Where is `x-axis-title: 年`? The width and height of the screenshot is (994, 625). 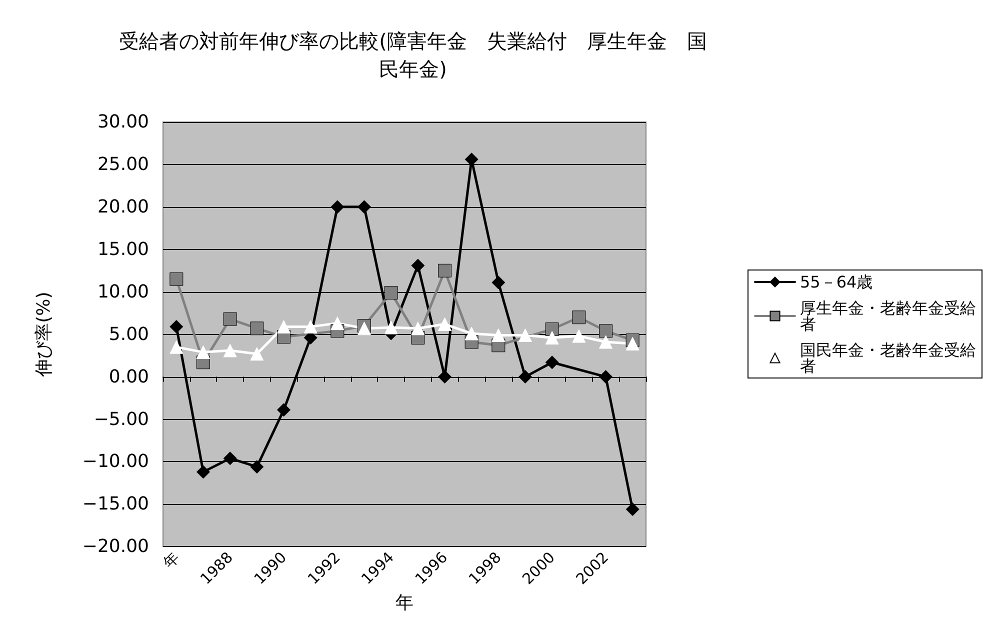 x-axis-title: 年 is located at coordinates (405, 603).